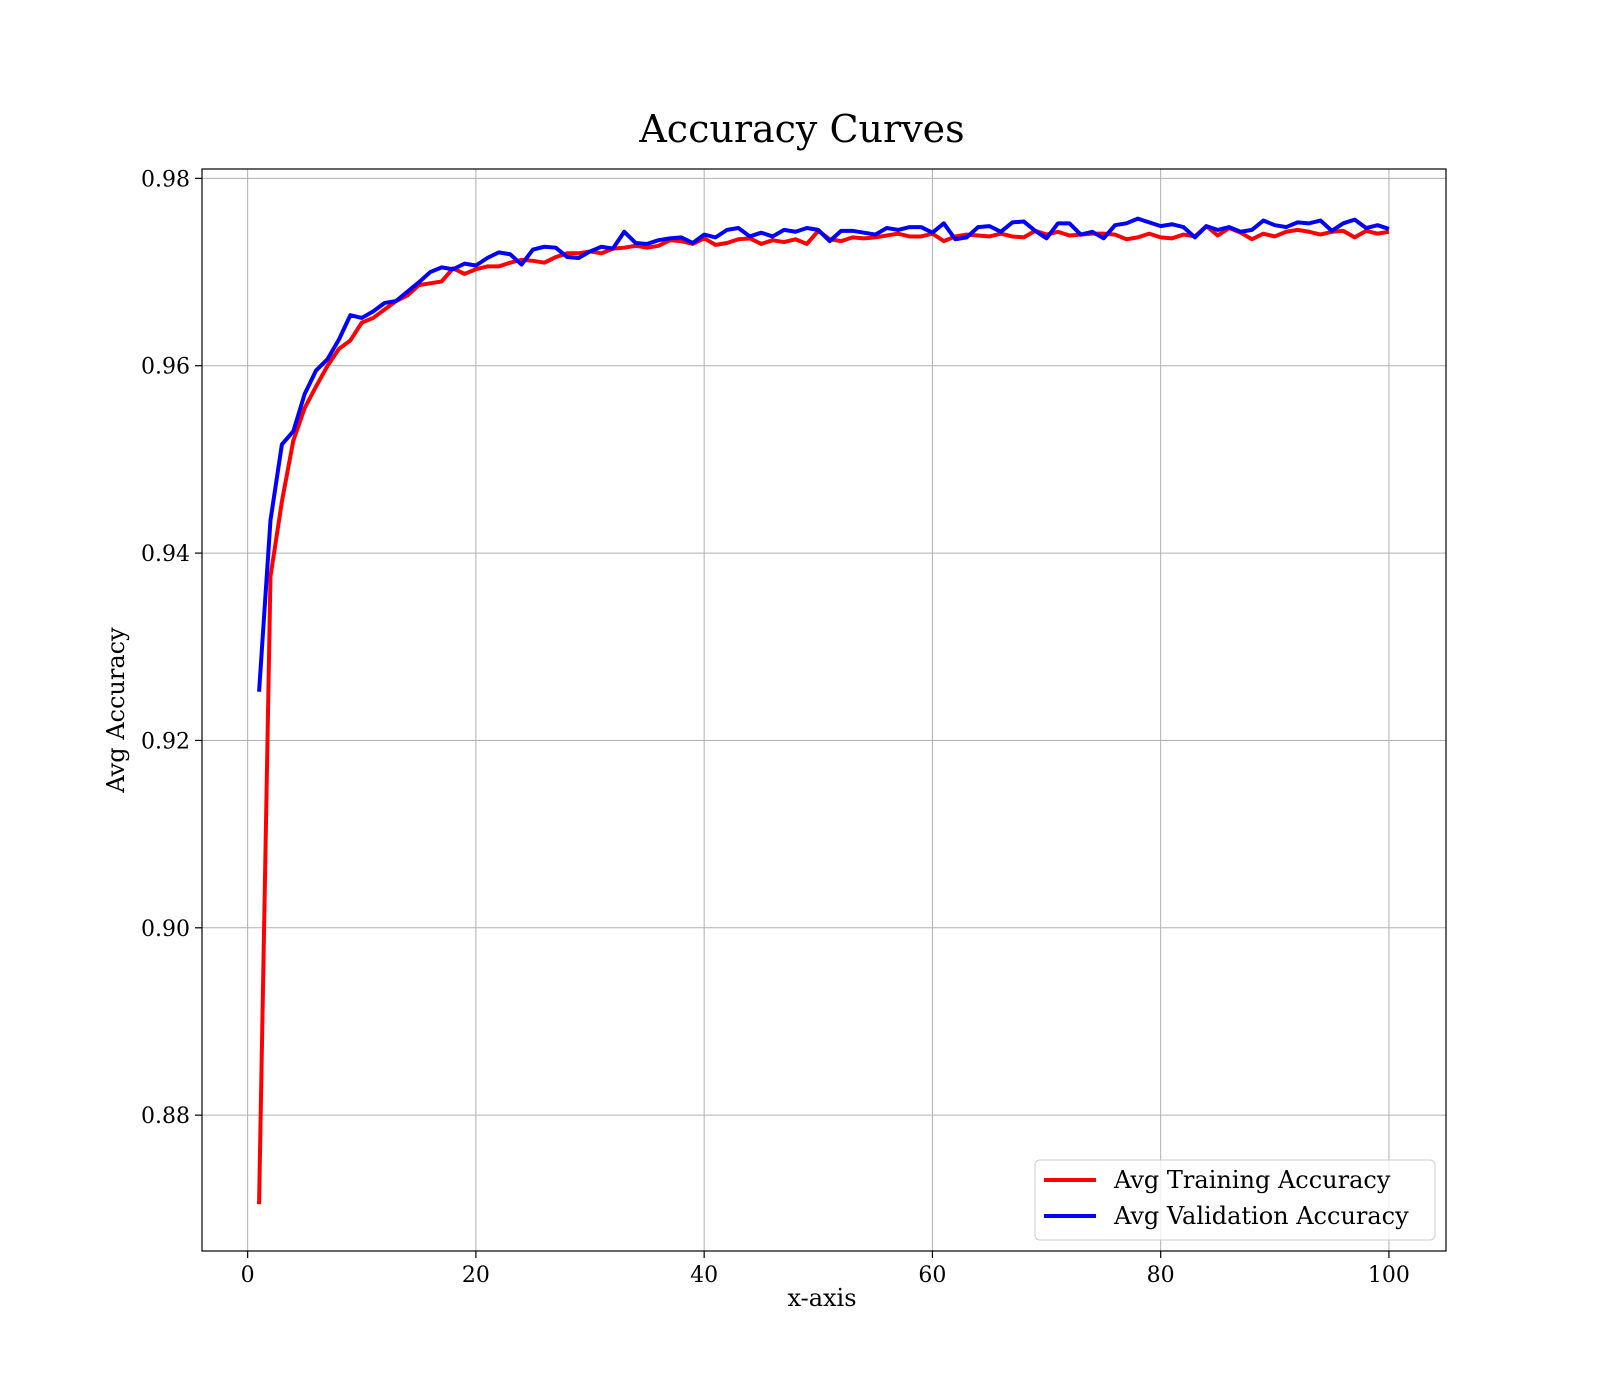  Describe the element at coordinates (165, 741) in the screenshot. I see `y-tick-label: 0.92` at that location.